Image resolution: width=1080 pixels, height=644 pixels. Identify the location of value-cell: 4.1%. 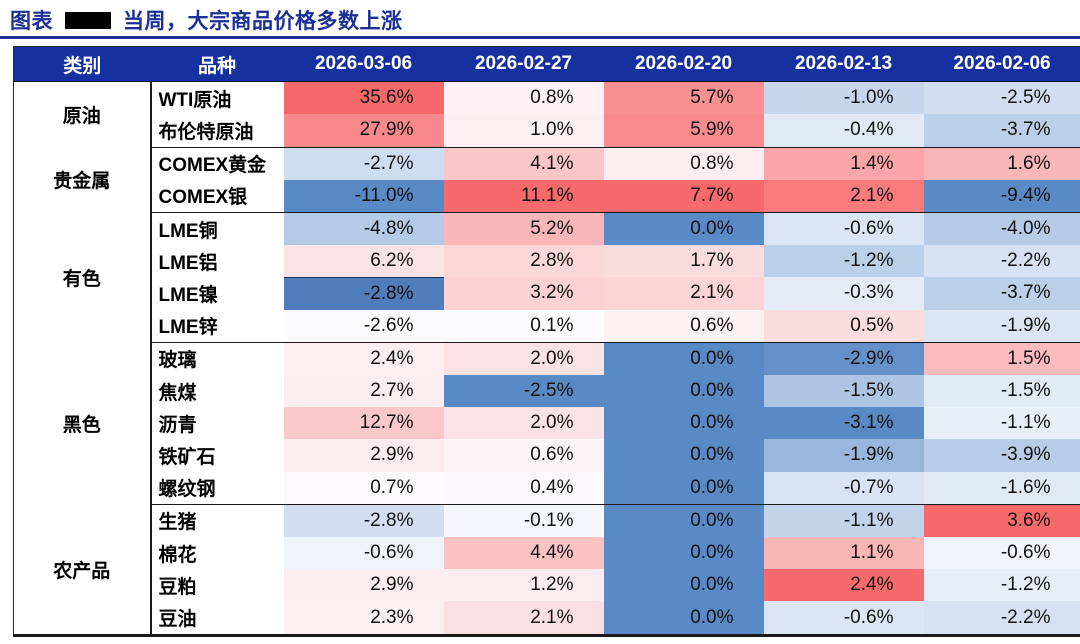
(523, 163).